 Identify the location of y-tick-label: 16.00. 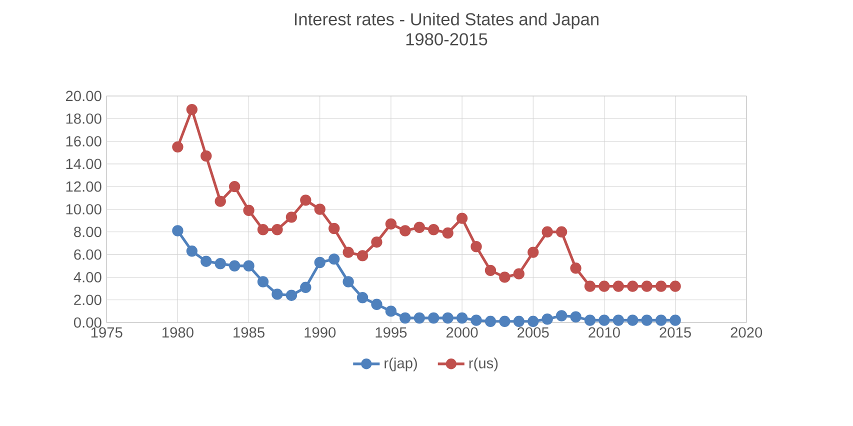
(84, 141).